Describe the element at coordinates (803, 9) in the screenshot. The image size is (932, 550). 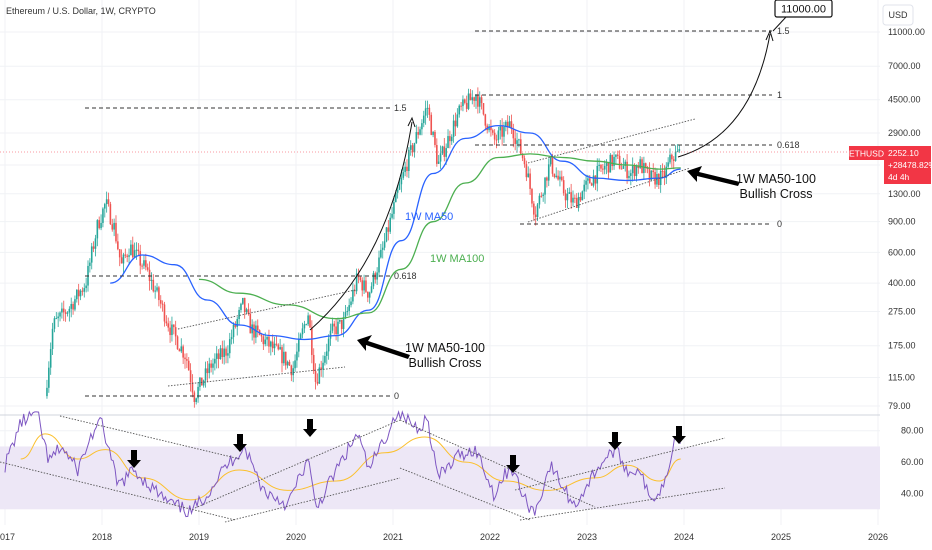
I see `target-callout-box` at that location.